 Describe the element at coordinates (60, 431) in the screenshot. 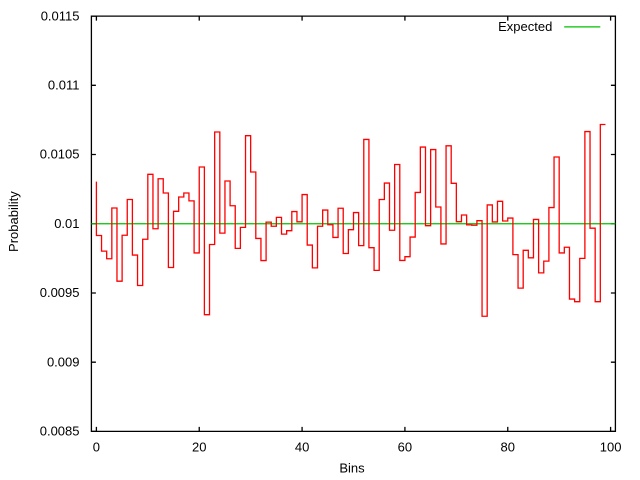

I see `svg-text: 0.0085` at that location.